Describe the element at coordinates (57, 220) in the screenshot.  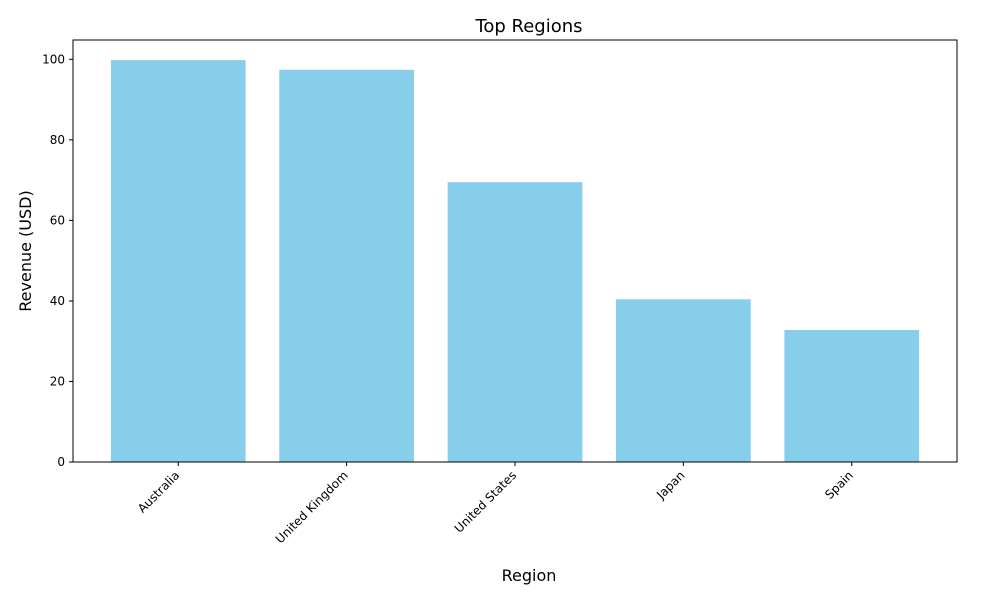
I see `y-tick-label: 60` at that location.